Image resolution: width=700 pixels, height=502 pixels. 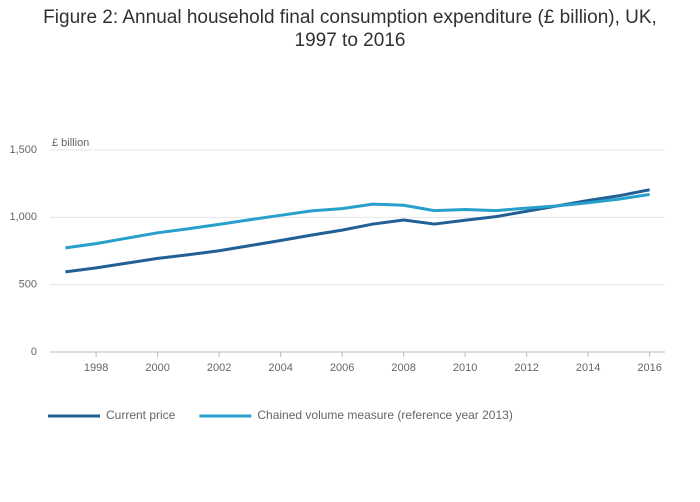 I want to click on y-axis-label: £ billion, so click(x=70, y=143).